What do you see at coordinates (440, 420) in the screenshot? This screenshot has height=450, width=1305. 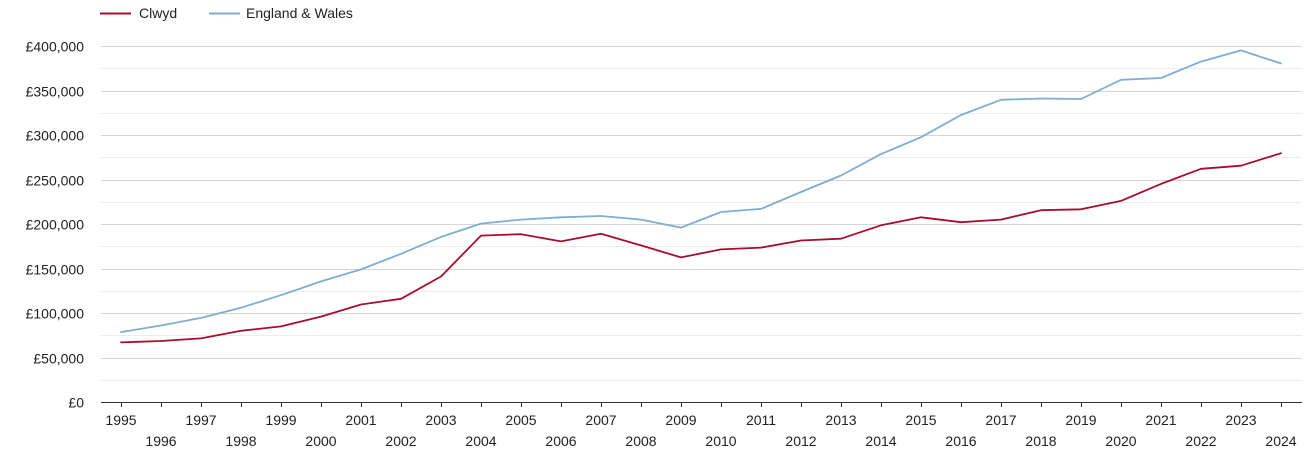 I see `x-tick-label: 2003` at bounding box center [440, 420].